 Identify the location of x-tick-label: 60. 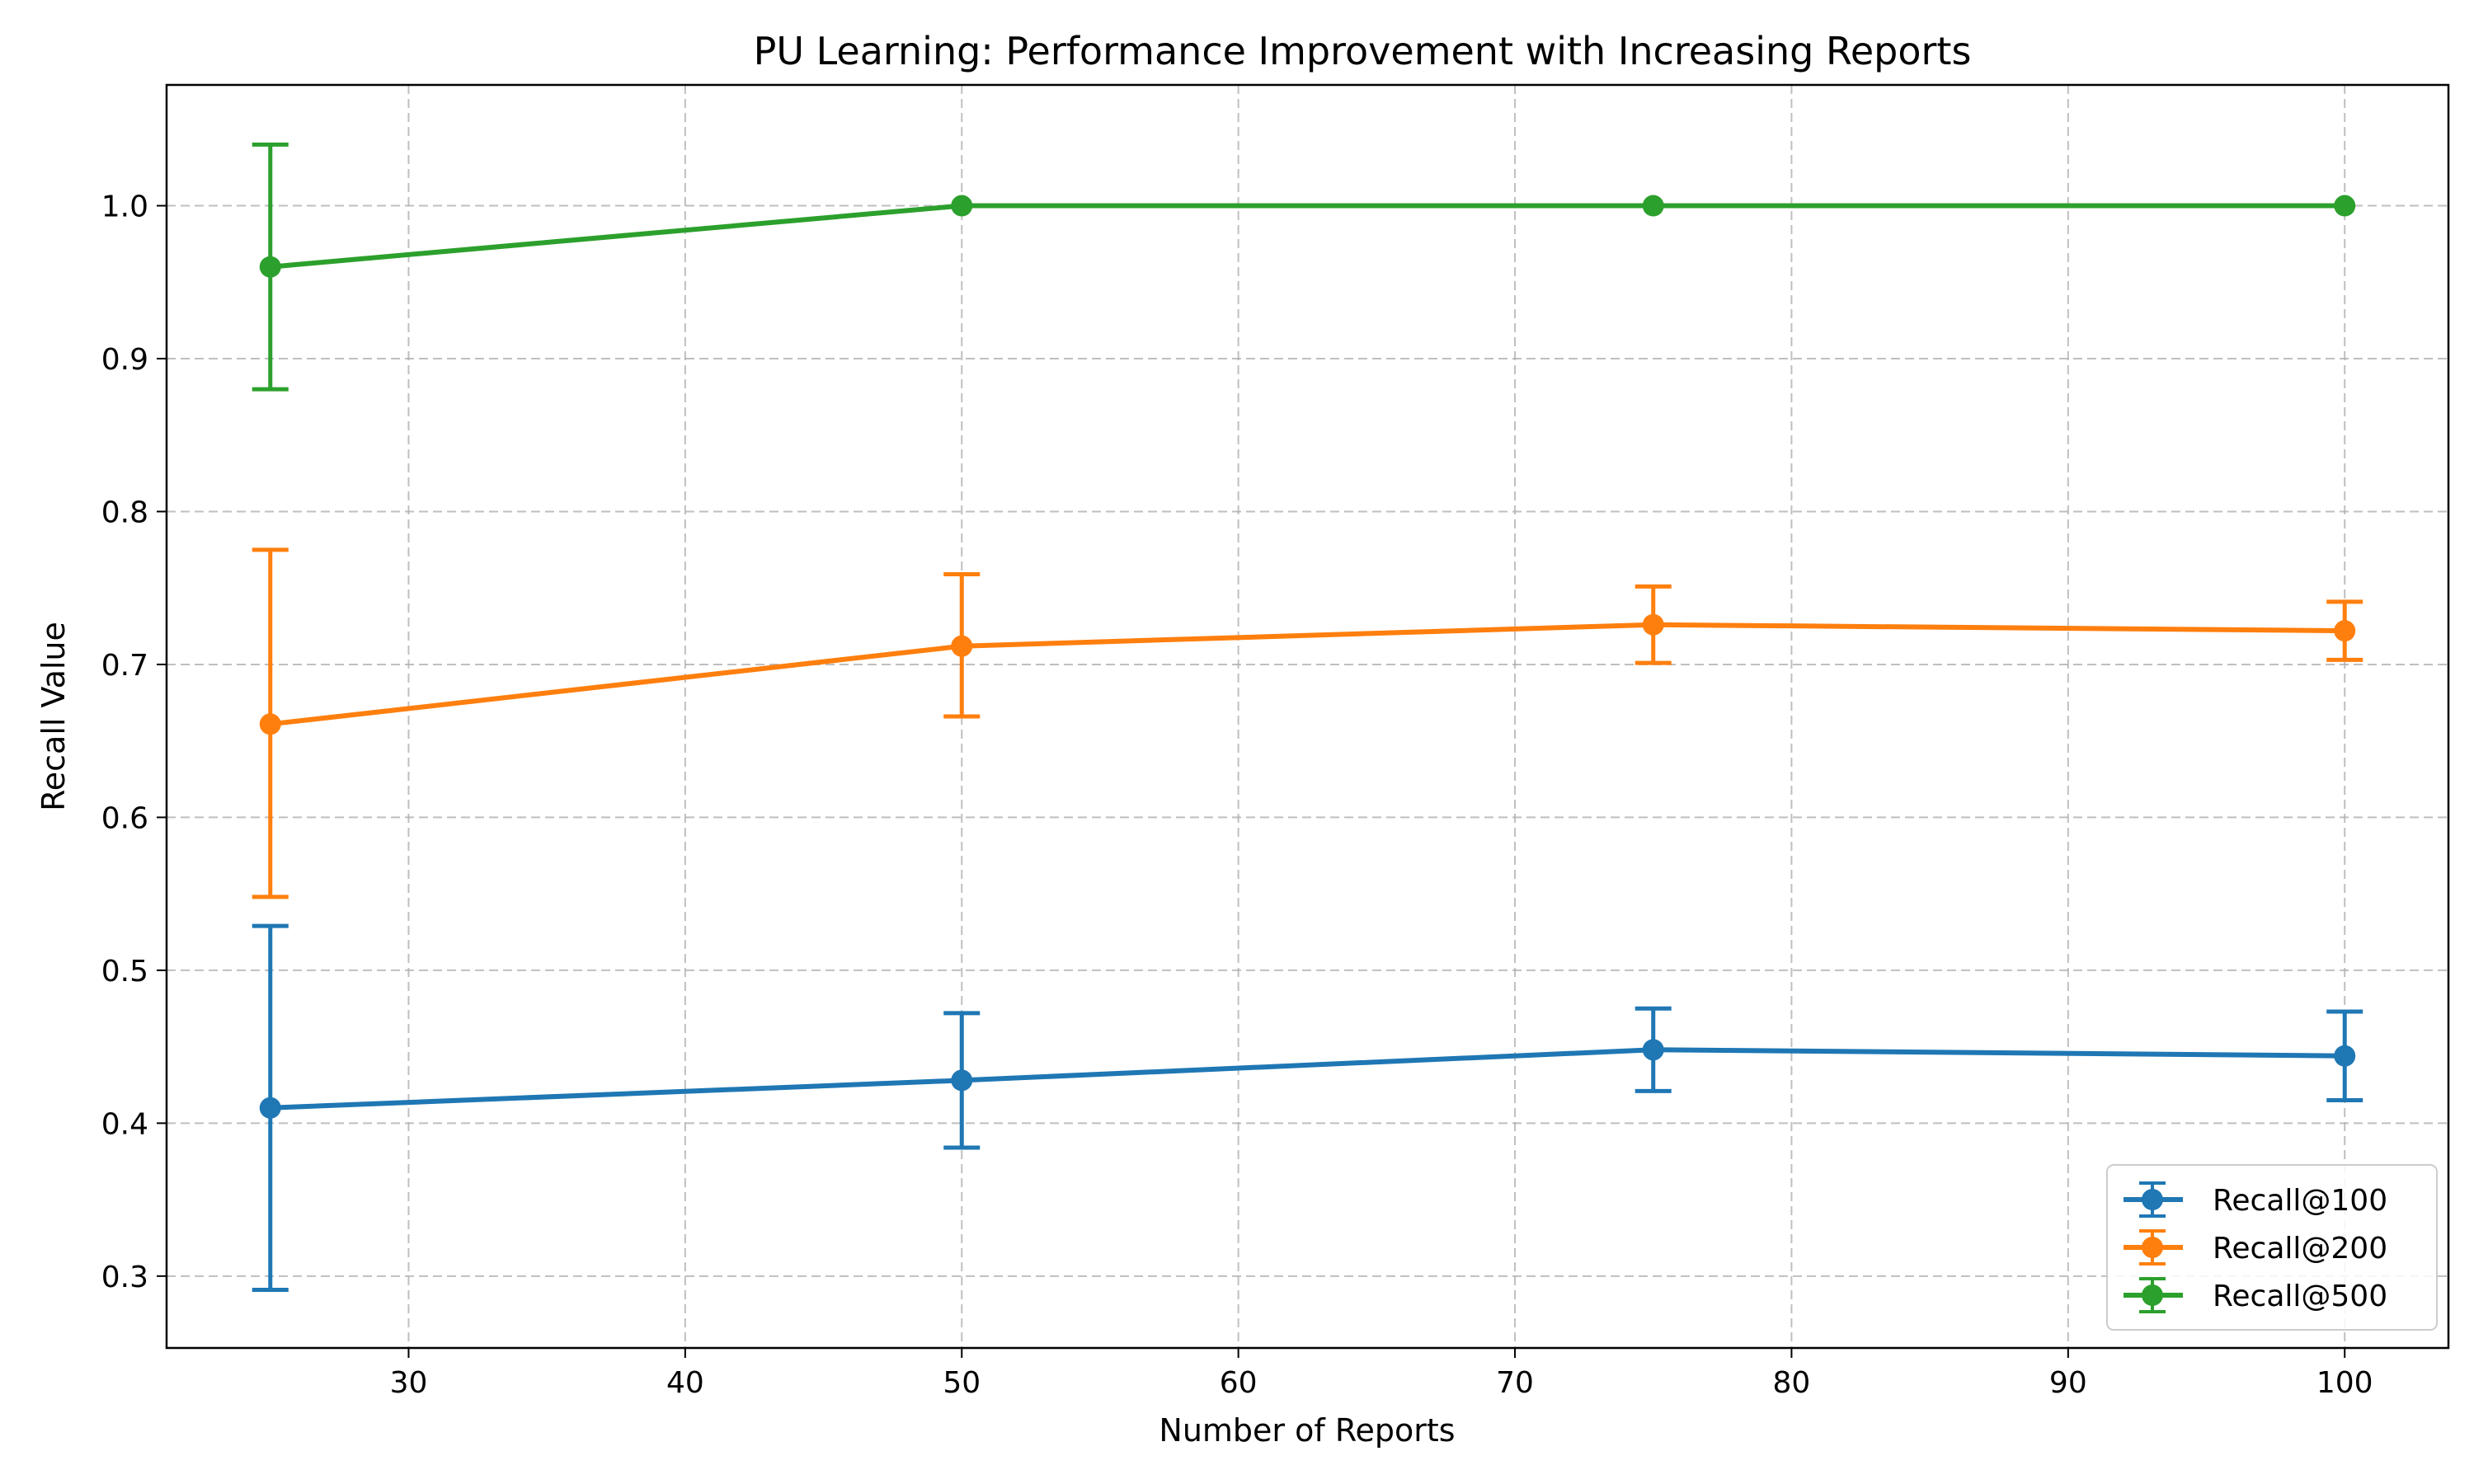
(1239, 1383).